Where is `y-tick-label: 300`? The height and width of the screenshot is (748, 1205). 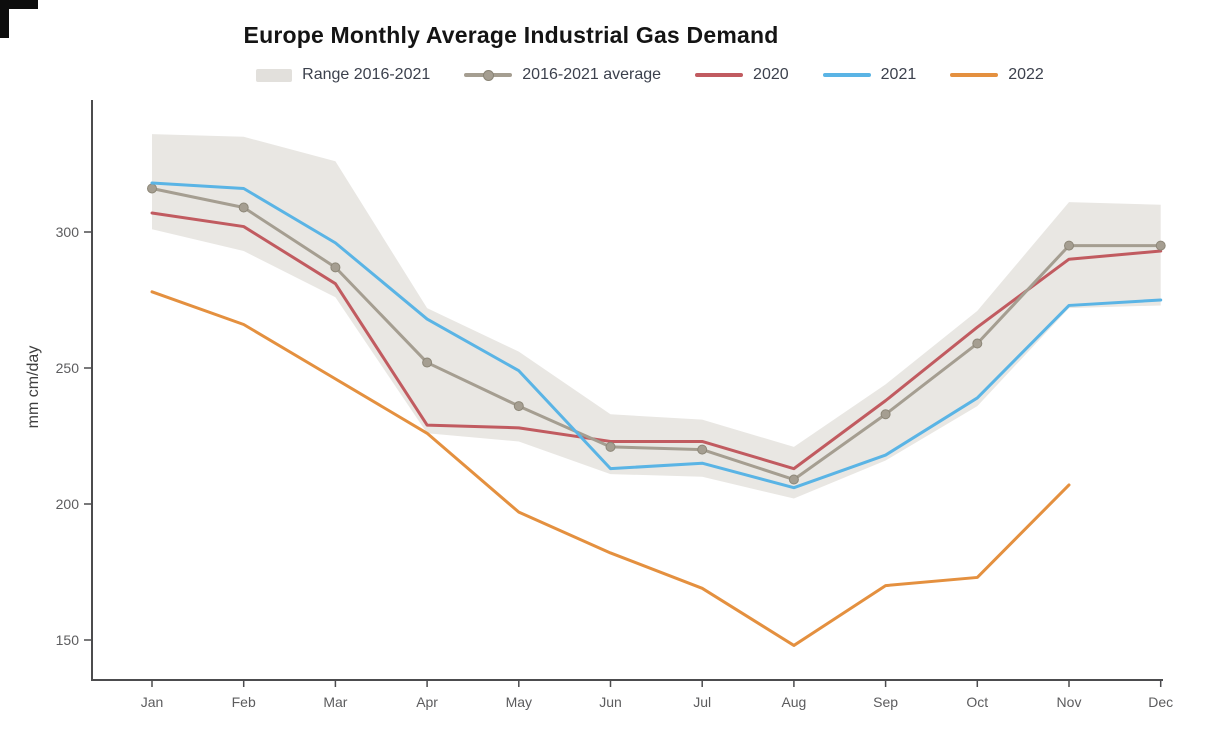
y-tick-label: 300 is located at coordinates (68, 232).